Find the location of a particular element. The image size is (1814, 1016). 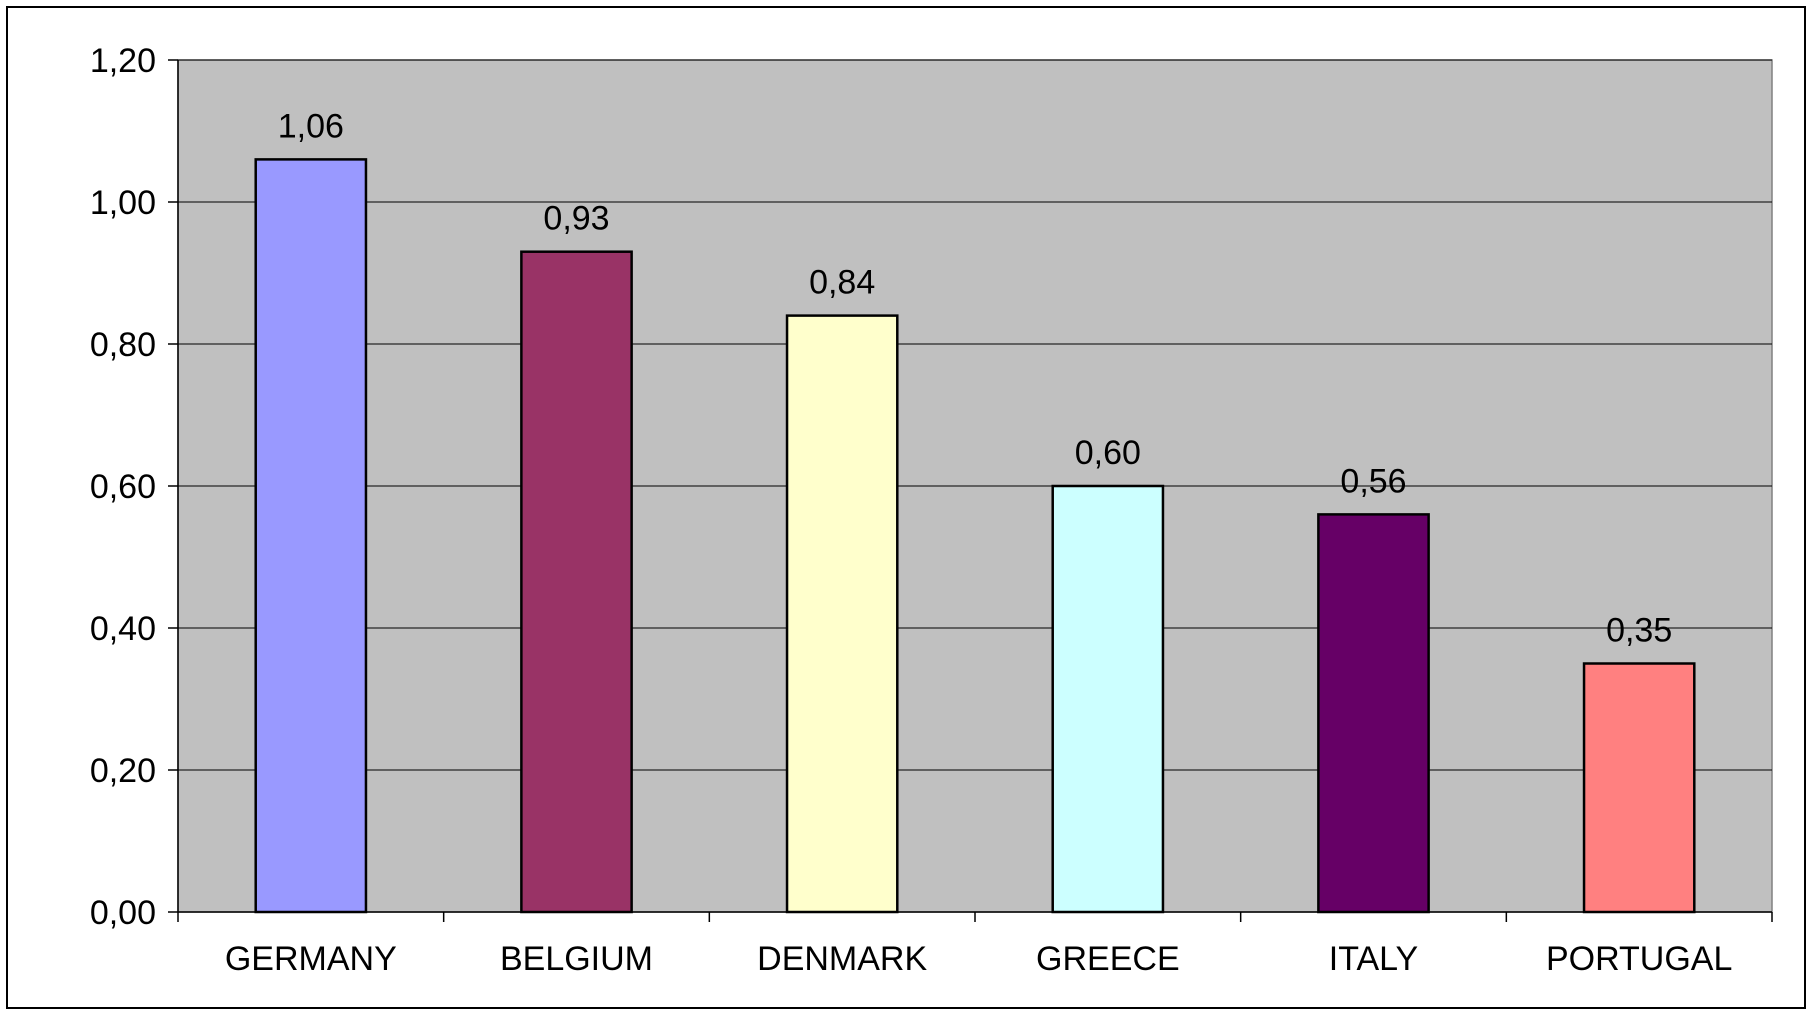

category-label-greece: GREECE is located at coordinates (1108, 959).